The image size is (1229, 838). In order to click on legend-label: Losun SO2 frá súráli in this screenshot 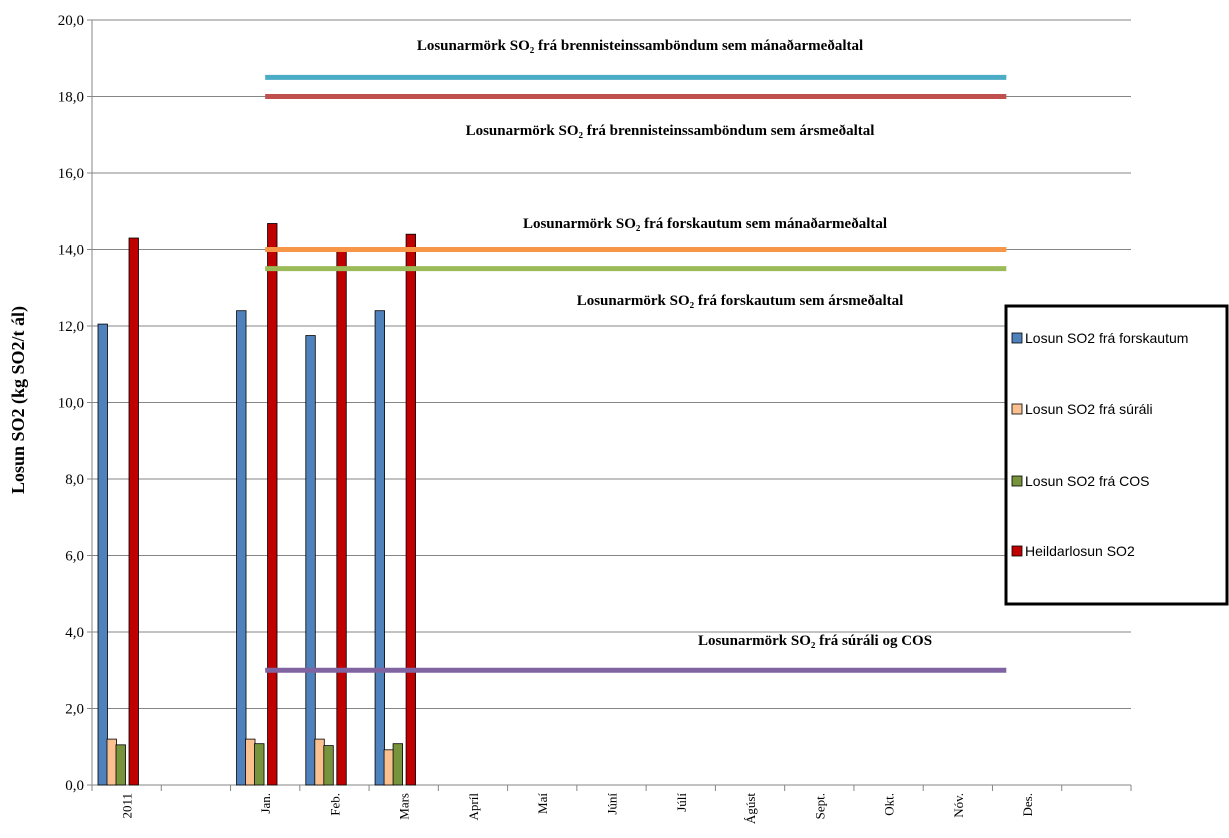, I will do `click(1089, 409)`.